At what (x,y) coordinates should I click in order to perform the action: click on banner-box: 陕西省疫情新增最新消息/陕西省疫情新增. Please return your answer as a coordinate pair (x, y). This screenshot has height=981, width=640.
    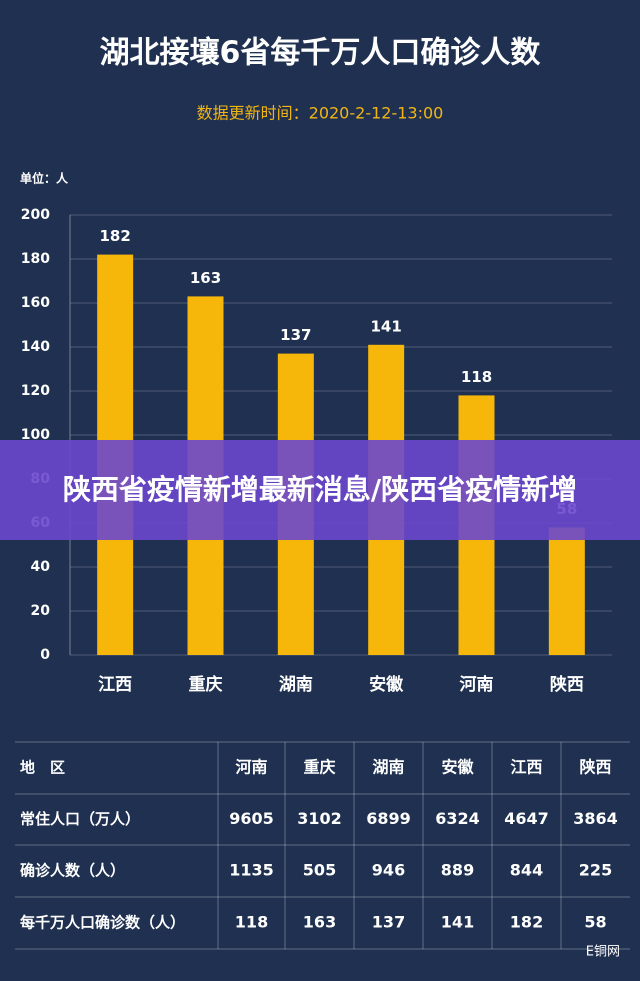
    Looking at the image, I should click on (320, 489).